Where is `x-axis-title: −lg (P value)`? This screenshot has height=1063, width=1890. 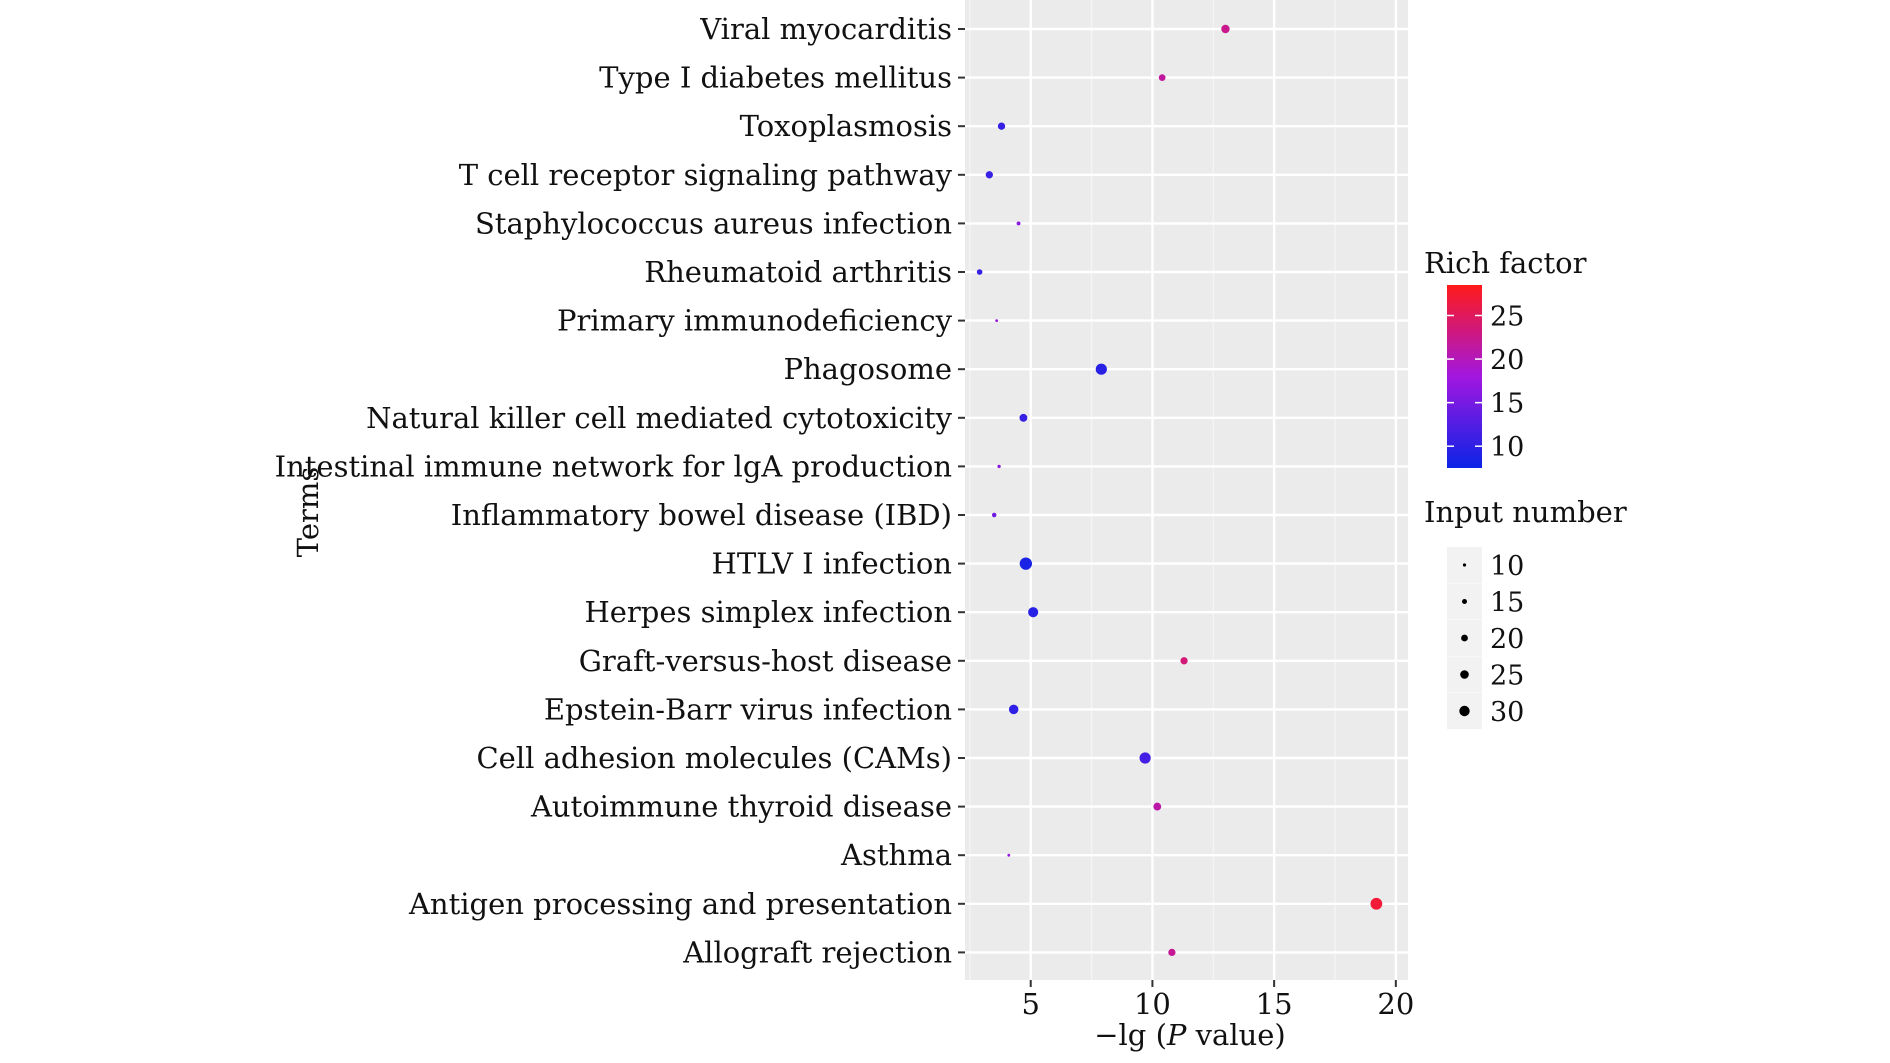 x-axis-title: −lg (P value) is located at coordinates (1190, 1035).